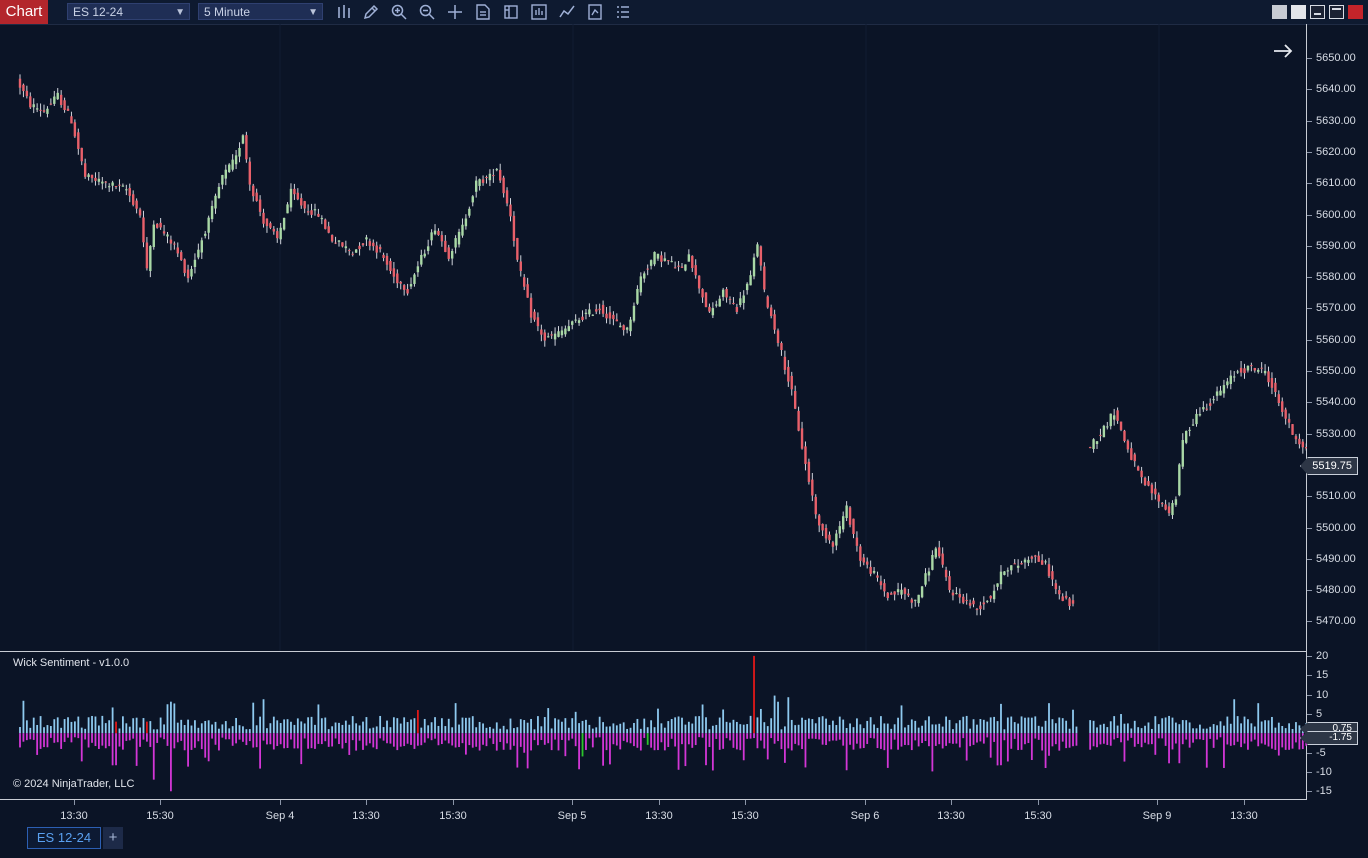 This screenshot has width=1368, height=858. Describe the element at coordinates (344, 12) in the screenshot. I see `bar-type-icon` at that location.